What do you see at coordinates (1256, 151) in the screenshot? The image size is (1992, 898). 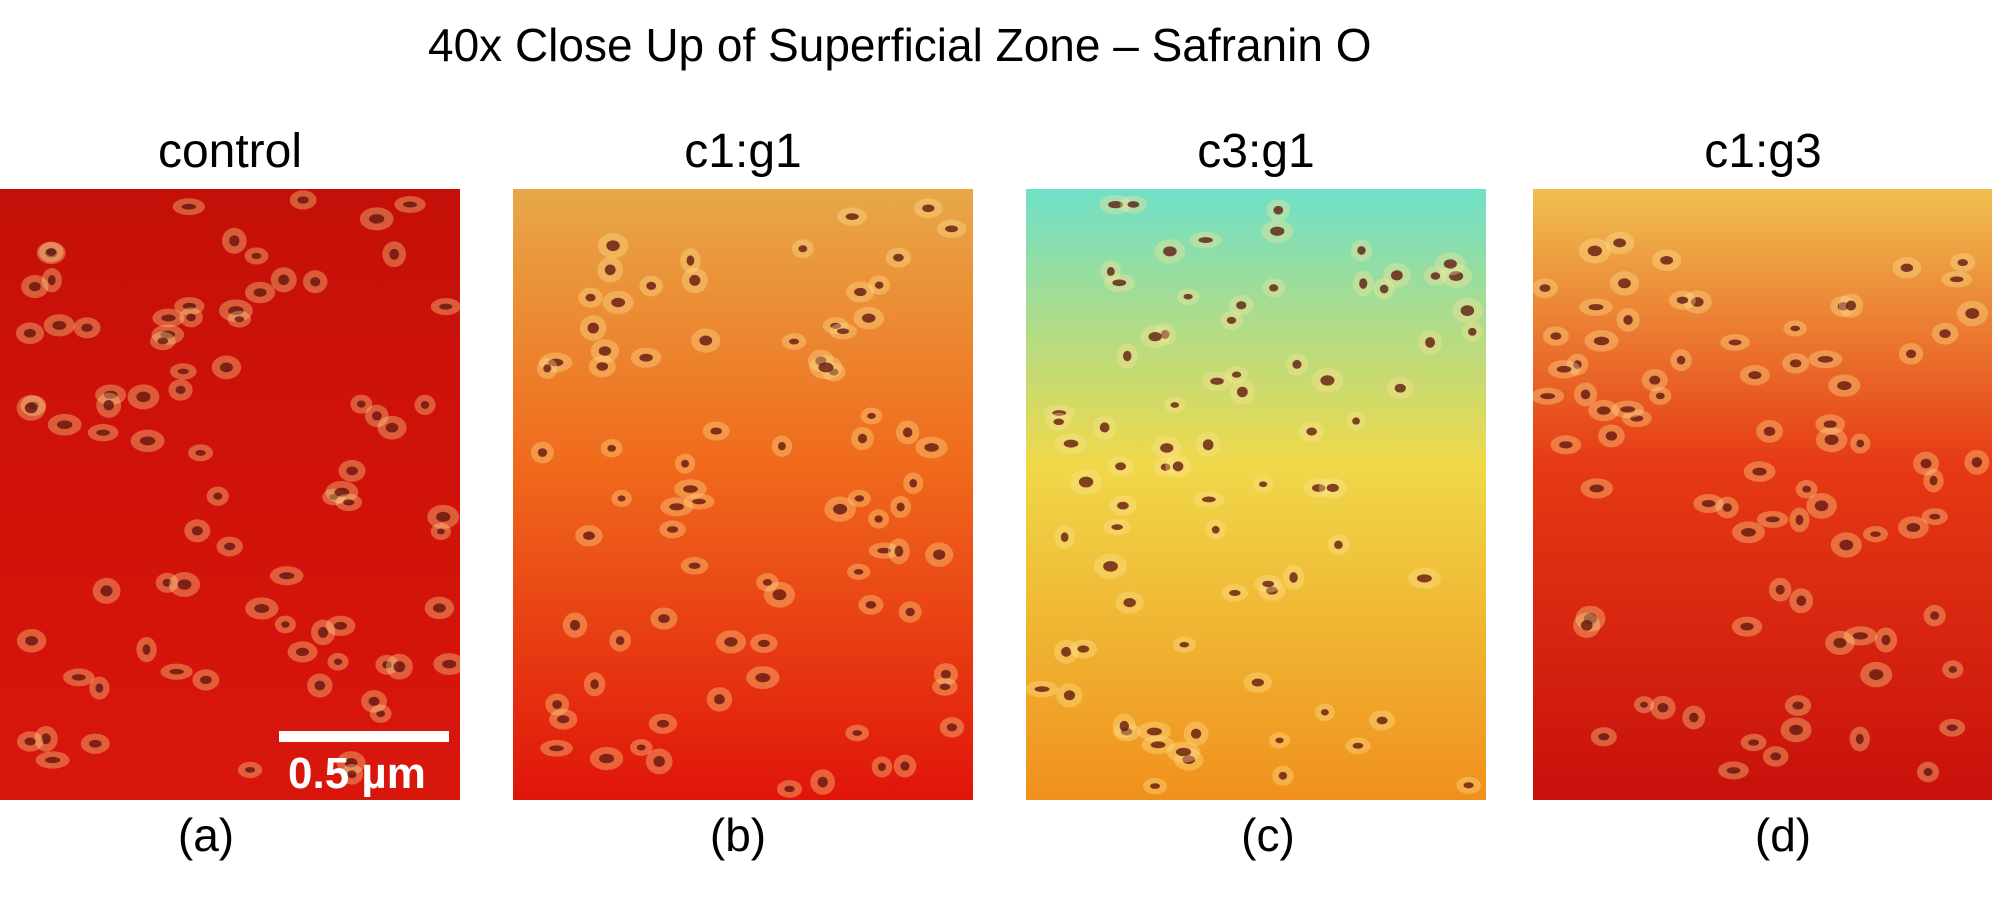 I see `panel-label-c3g1: c3:g1` at bounding box center [1256, 151].